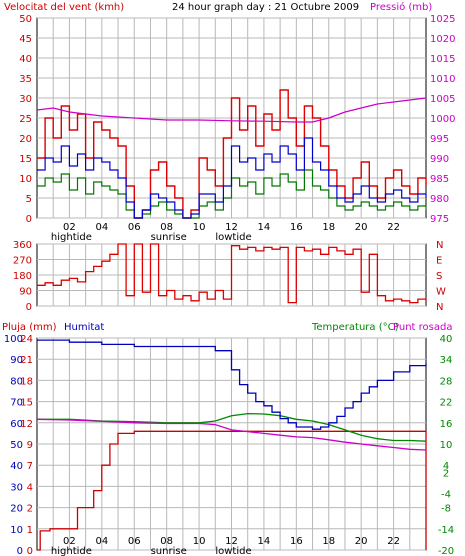 The image size is (465, 556). Describe the element at coordinates (30, 466) in the screenshot. I see `rain-y-tick-label: 7` at that location.